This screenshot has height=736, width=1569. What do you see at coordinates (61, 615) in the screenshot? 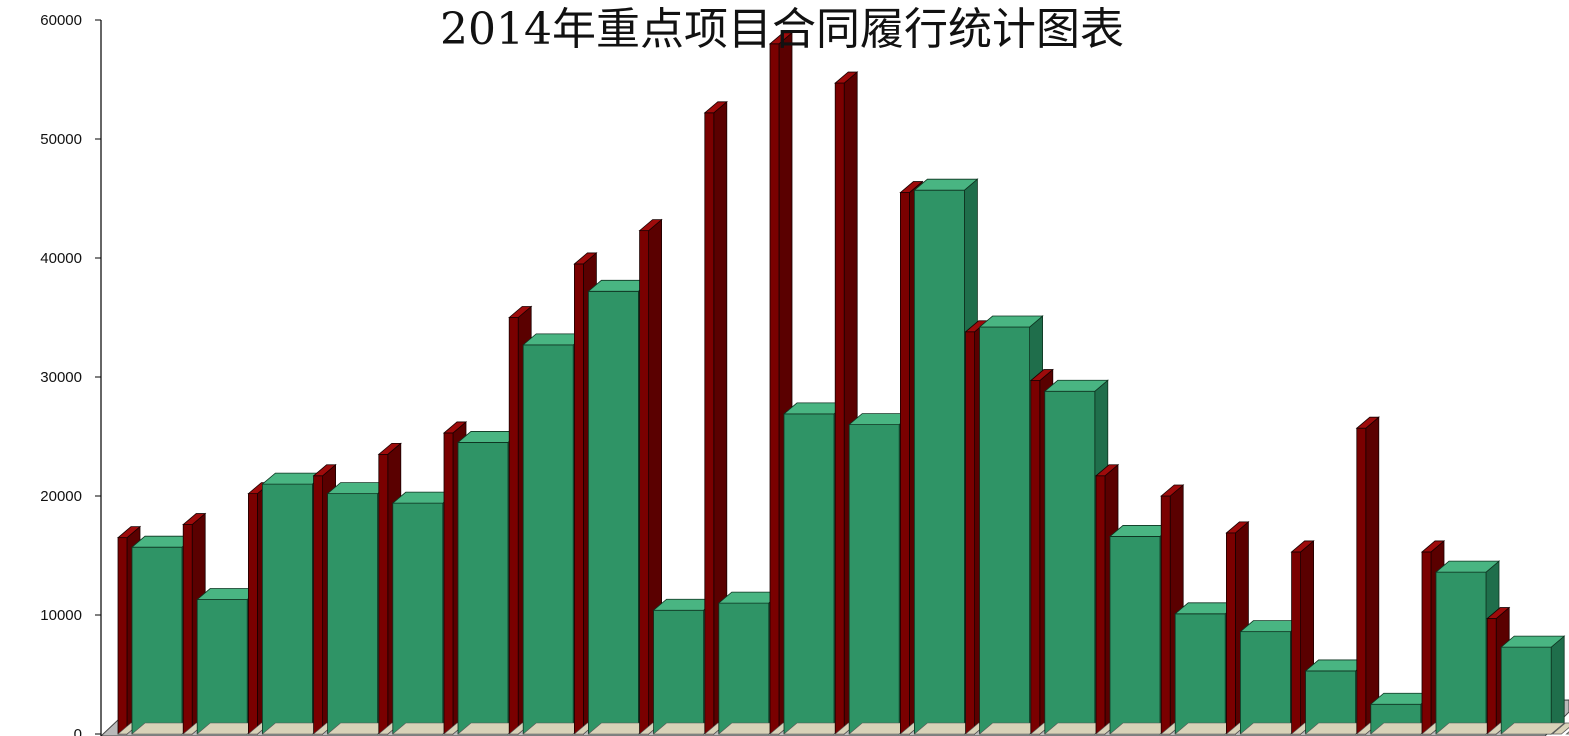
I see `y-tick-label: 10000` at bounding box center [61, 615].